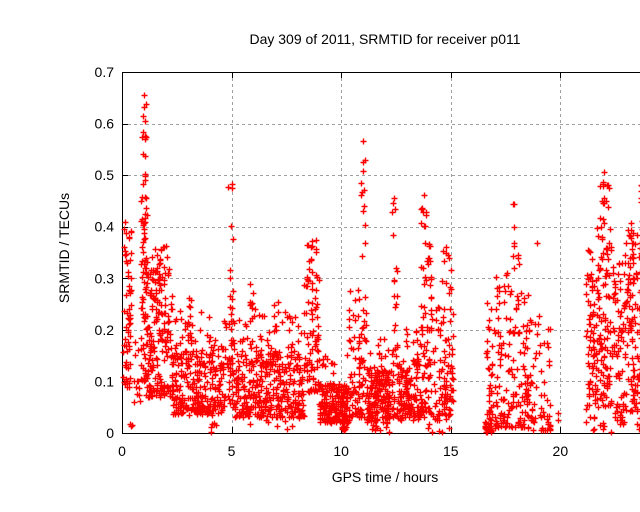  What do you see at coordinates (64, 248) in the screenshot?
I see `y-axis-label: SRMTID / TECUs` at bounding box center [64, 248].